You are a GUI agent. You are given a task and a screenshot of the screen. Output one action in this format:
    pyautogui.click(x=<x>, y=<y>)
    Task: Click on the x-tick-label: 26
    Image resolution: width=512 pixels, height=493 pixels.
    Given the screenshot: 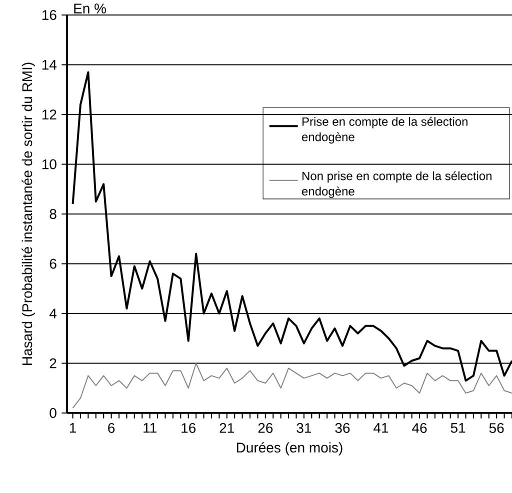 What is the action you would take?
    pyautogui.click(x=265, y=428)
    